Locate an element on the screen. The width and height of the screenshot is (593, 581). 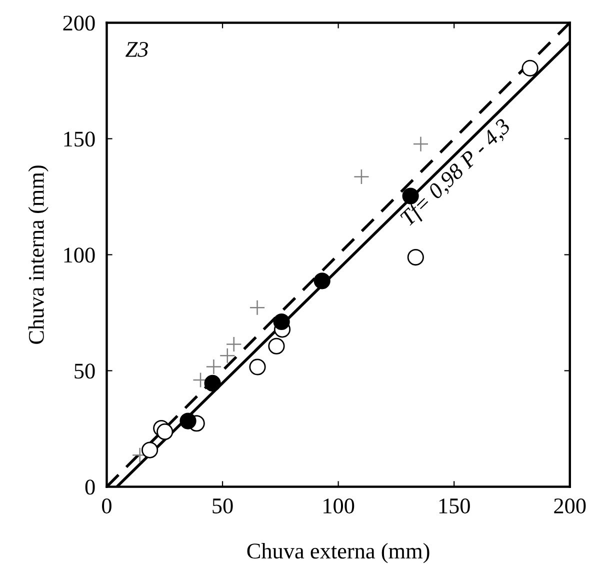
y-tick-label: 0 is located at coordinates (90, 487).